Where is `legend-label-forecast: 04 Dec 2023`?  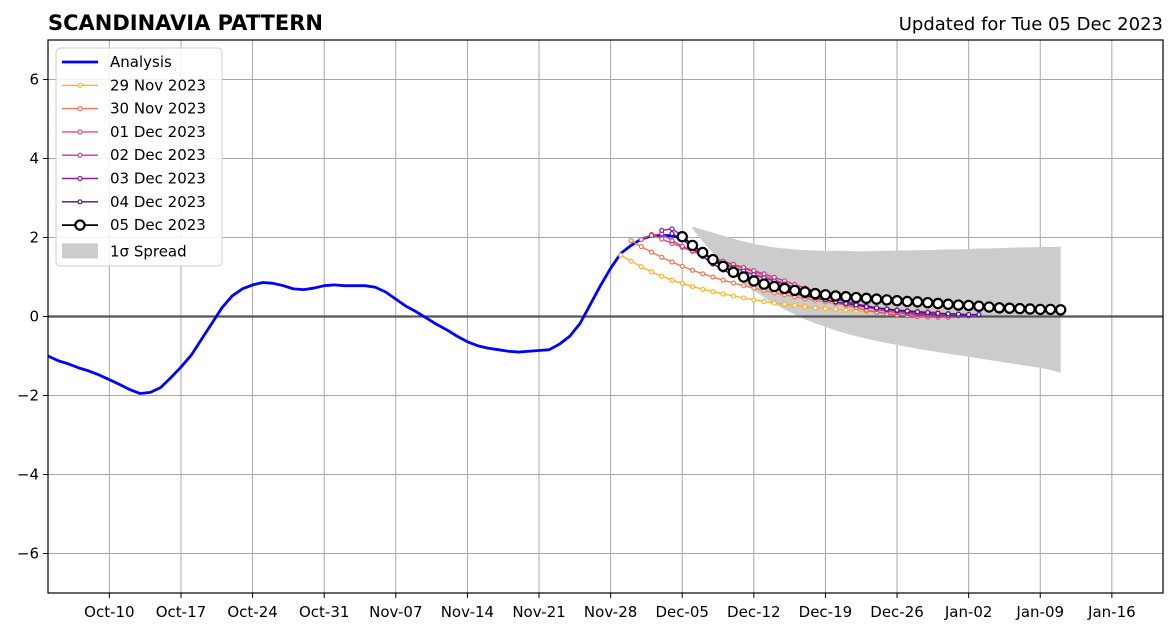 legend-label-forecast: 04 Dec 2023 is located at coordinates (158, 202).